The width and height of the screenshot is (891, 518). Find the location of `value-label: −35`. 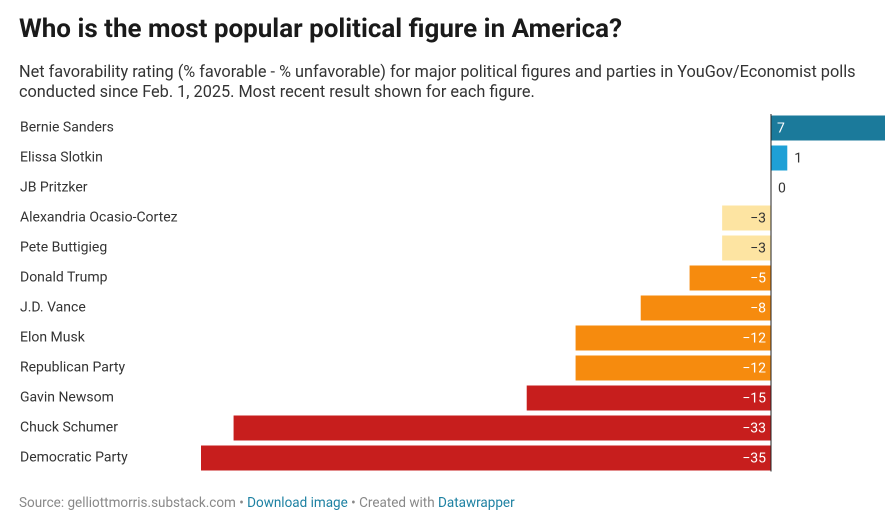

value-label: −35 is located at coordinates (754, 459).